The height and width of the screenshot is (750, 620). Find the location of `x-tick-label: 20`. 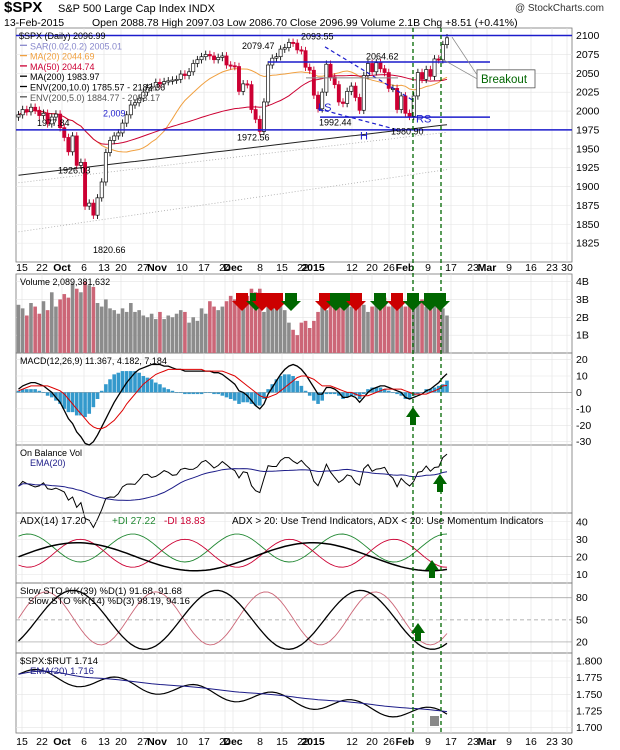

x-tick-label: 20 is located at coordinates (121, 742).